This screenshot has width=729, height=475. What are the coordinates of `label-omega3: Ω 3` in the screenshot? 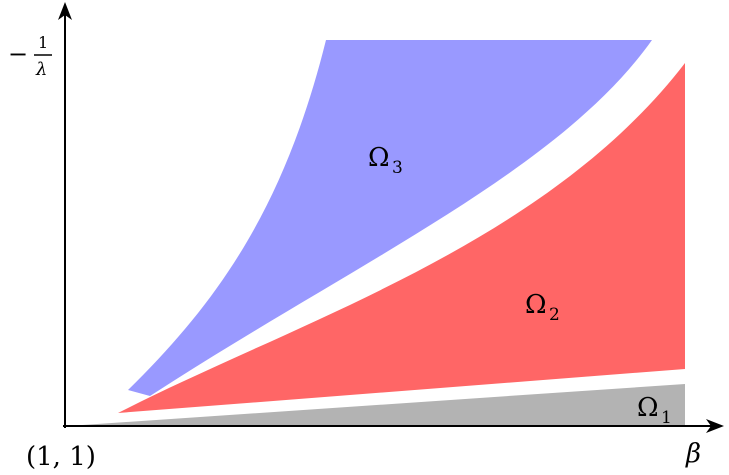 It's located at (385, 160).